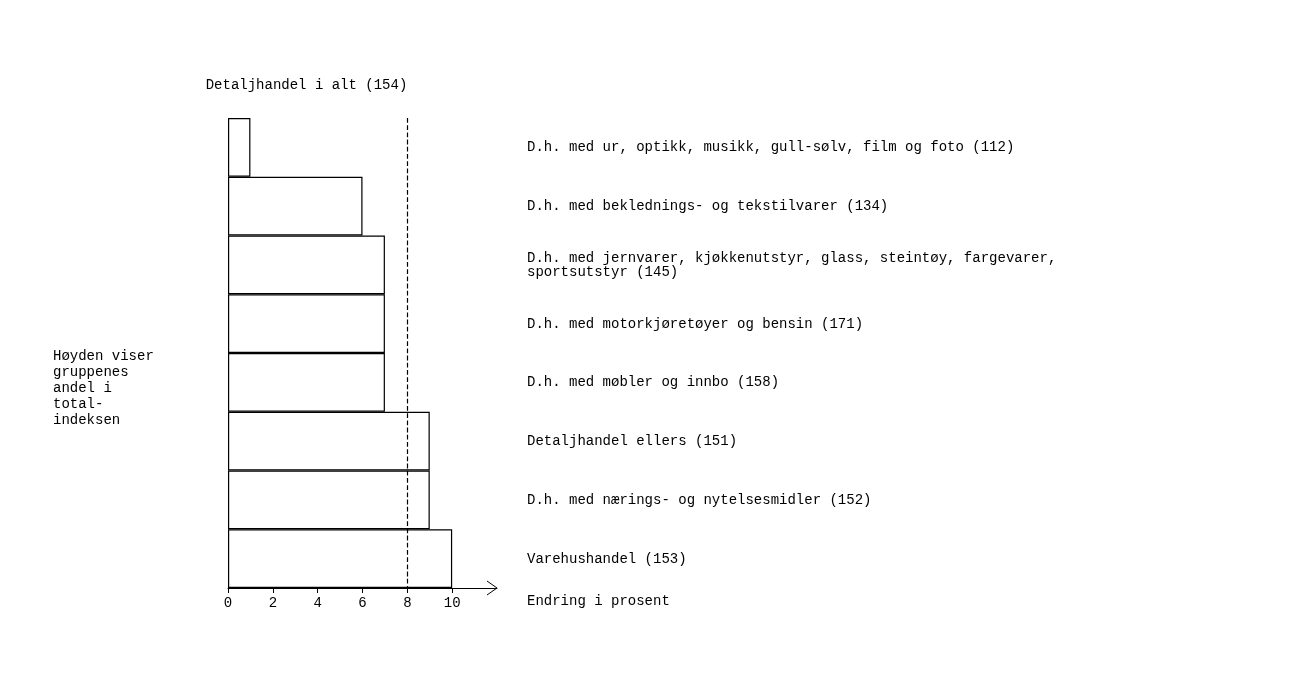  Describe the element at coordinates (598, 601) in the screenshot. I see `x-axis-title: Endring i prosent` at that location.